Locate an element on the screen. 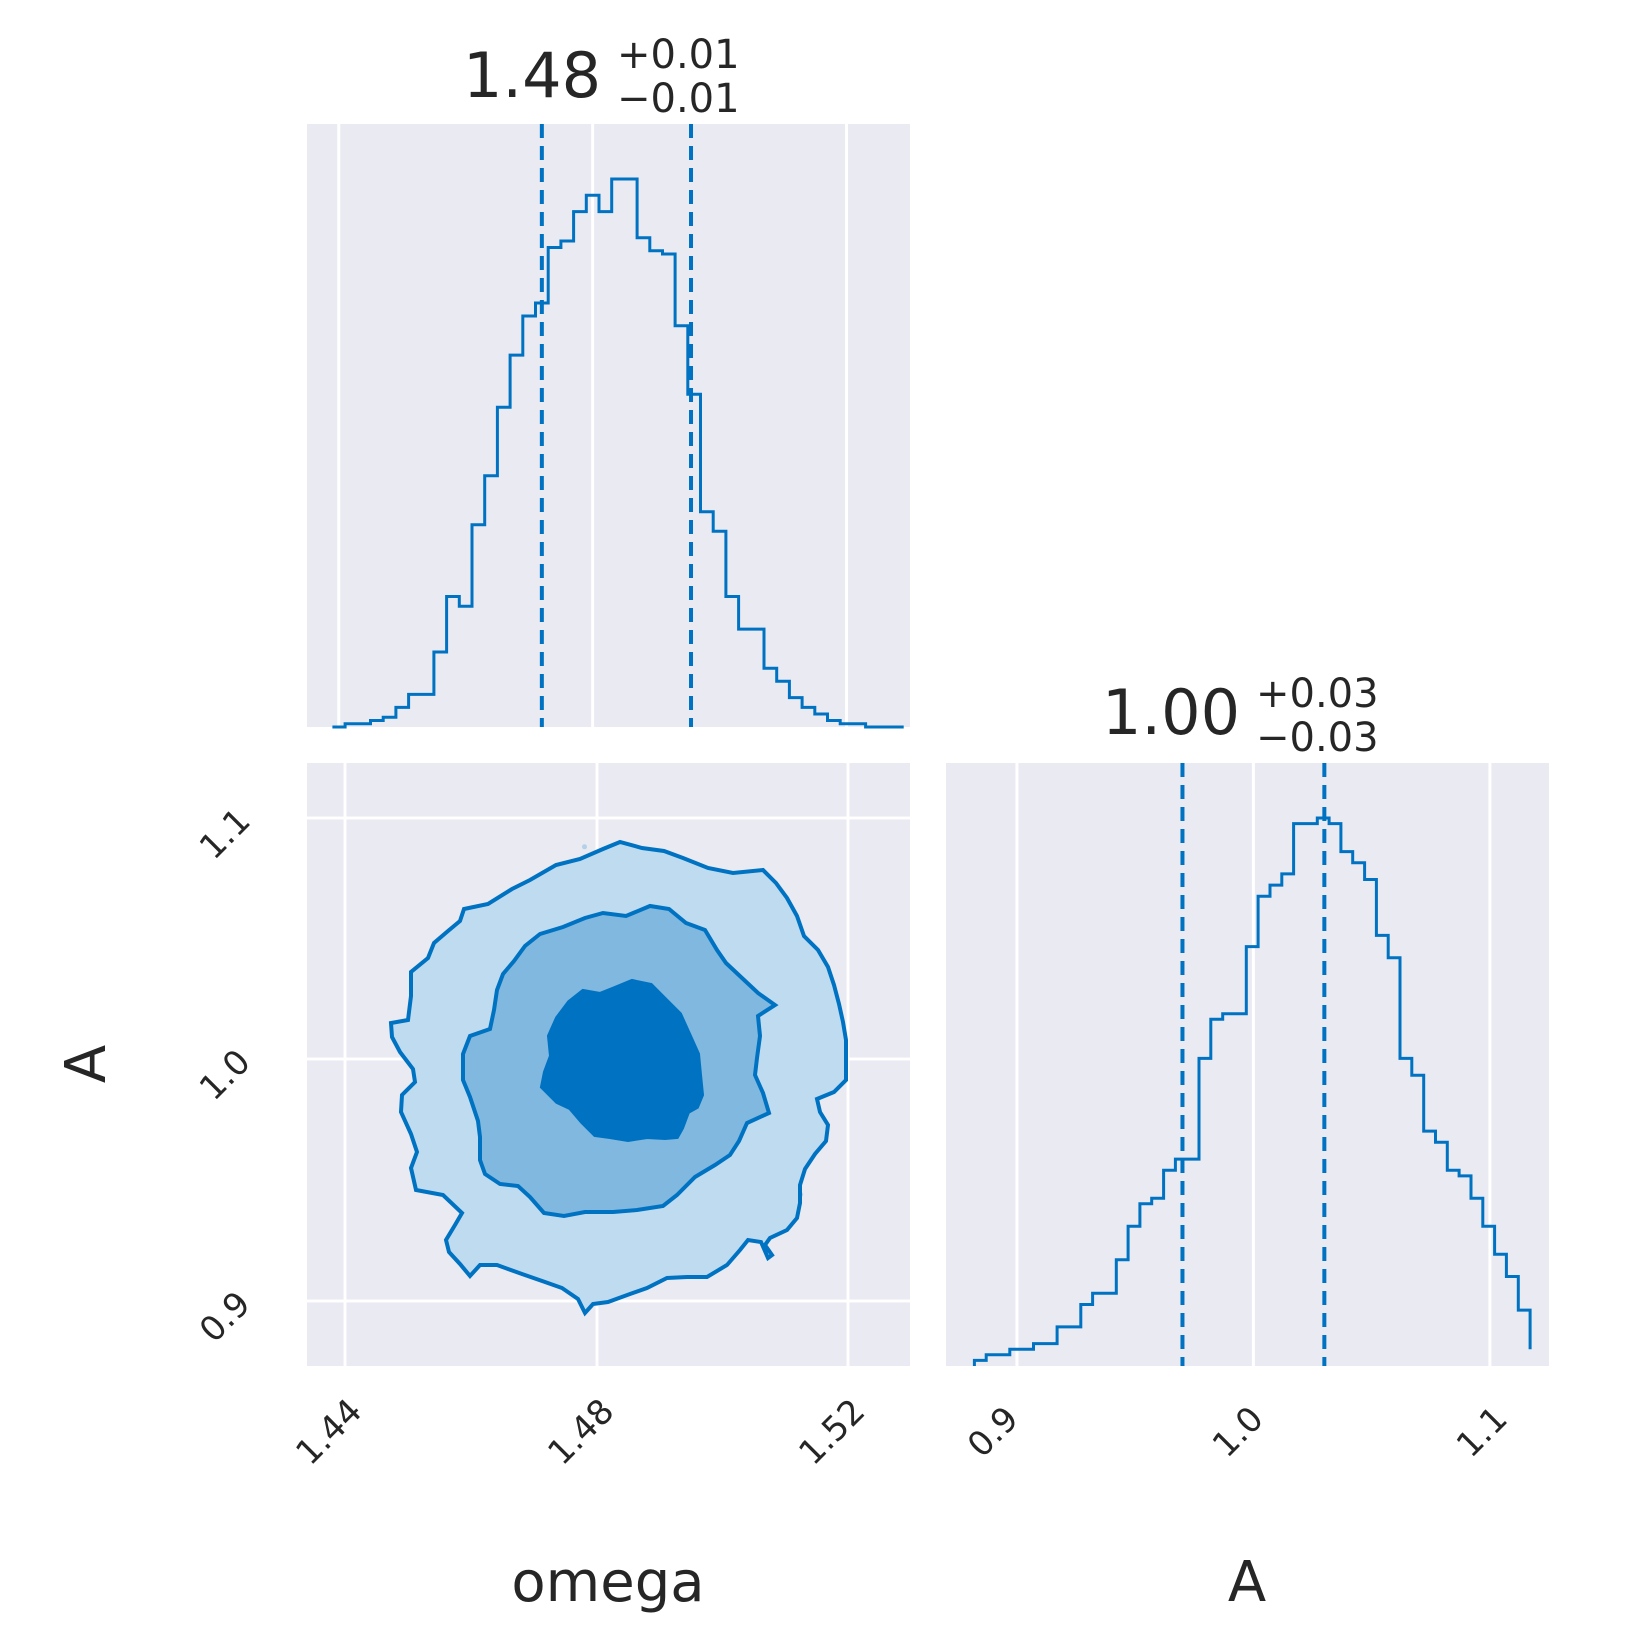 The image size is (1650, 1650). joint-ytick-09: 0.9 is located at coordinates (225, 1317).